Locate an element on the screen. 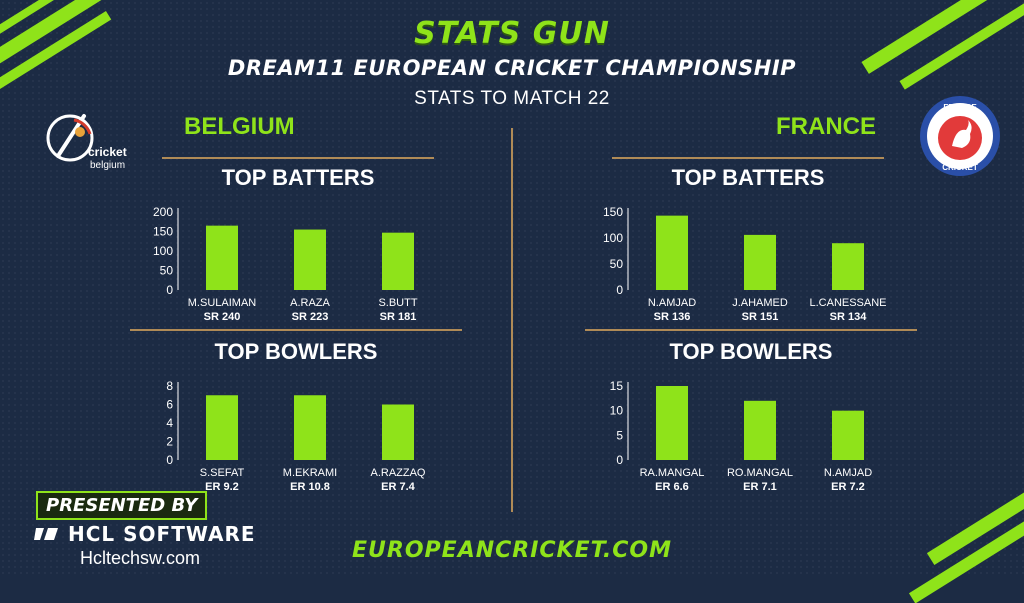 The image size is (1024, 603). sublabel: SR 181 is located at coordinates (398, 317).